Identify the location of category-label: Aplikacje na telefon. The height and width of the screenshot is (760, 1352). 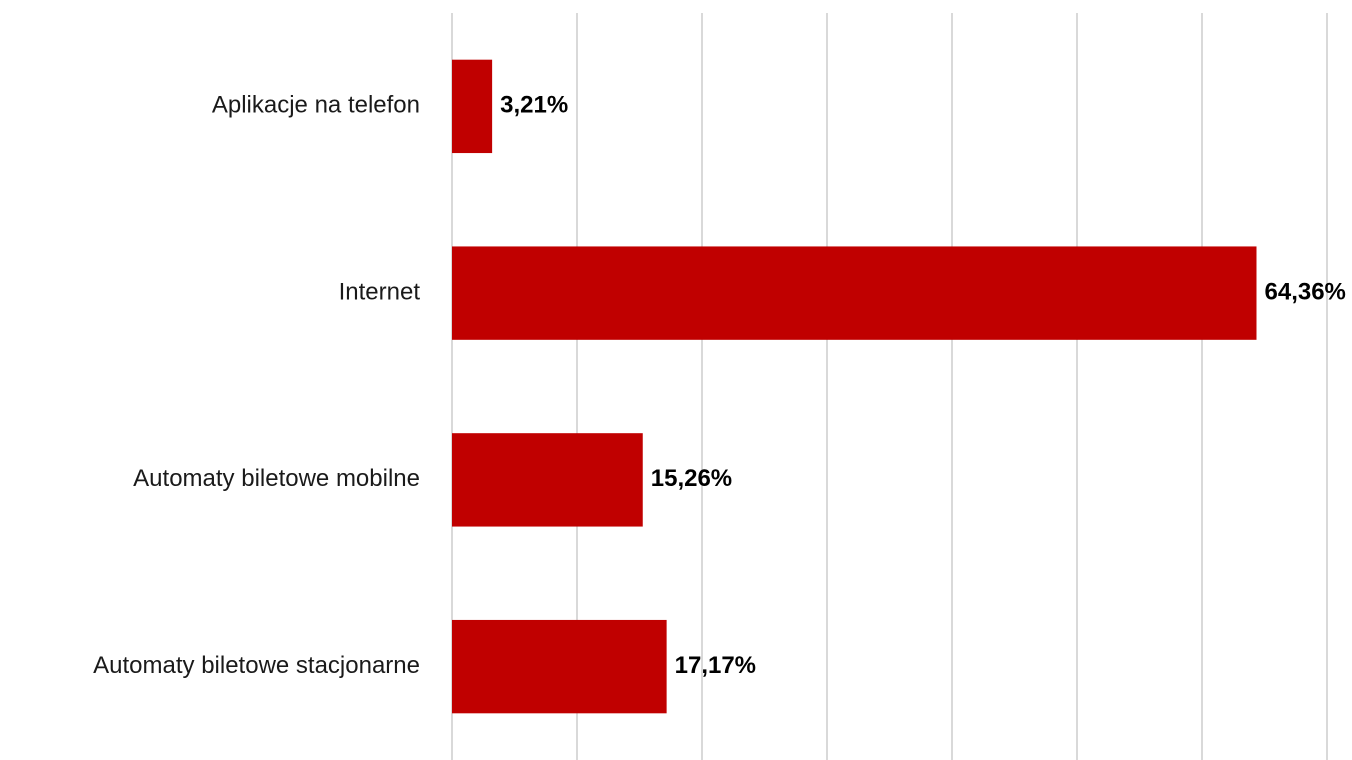
(316, 105).